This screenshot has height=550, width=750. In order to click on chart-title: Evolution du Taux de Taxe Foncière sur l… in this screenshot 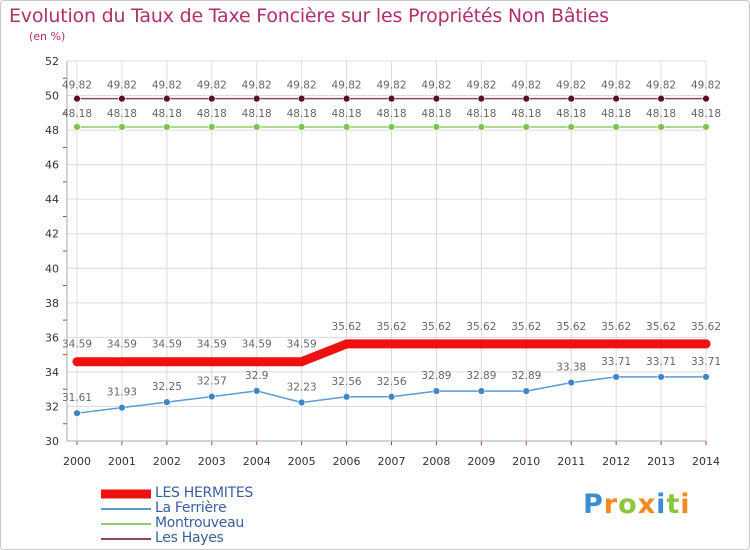, I will do `click(309, 16)`.